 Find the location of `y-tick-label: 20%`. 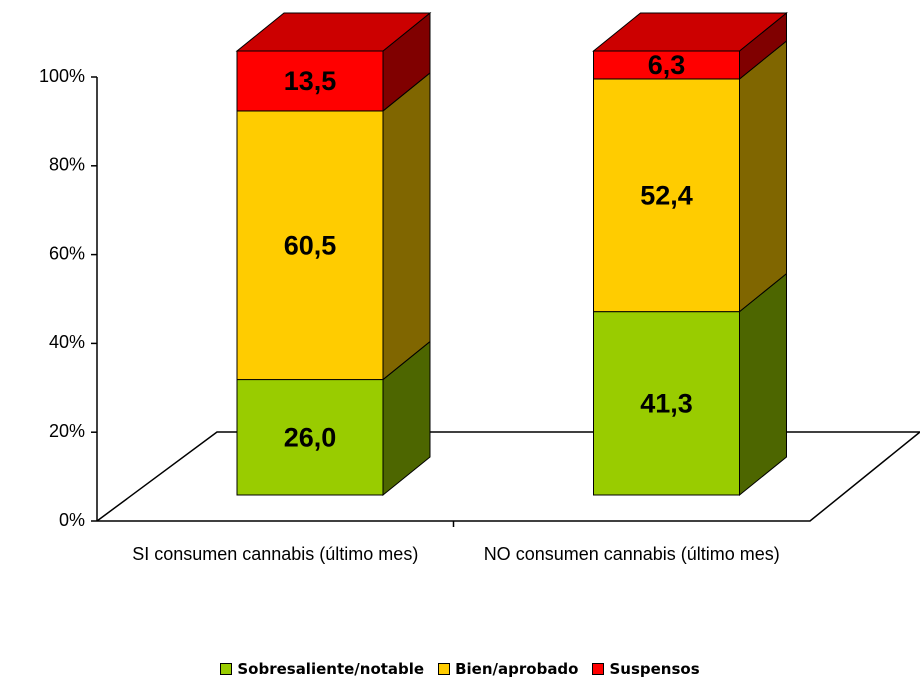

y-tick-label: 20% is located at coordinates (67, 431).